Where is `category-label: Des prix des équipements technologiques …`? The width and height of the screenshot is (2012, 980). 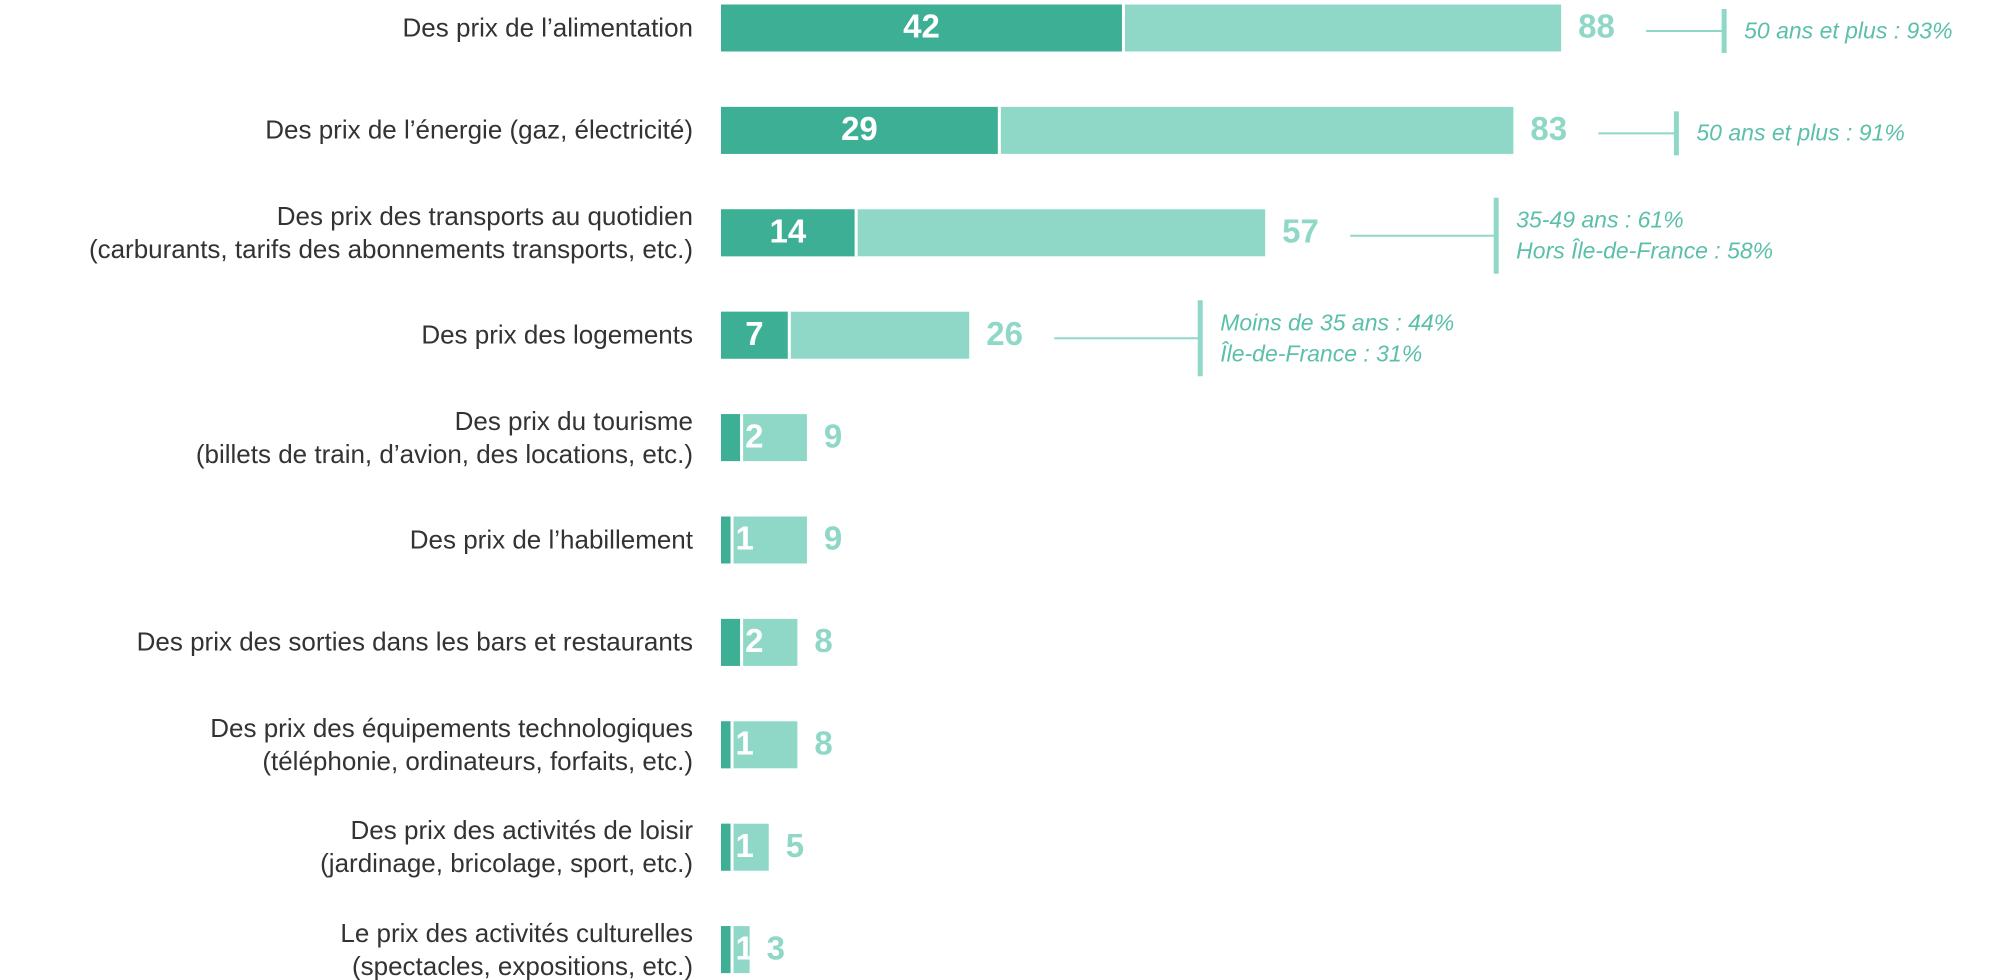
category-label: Des prix des équipements technologiques … is located at coordinates (451, 744).